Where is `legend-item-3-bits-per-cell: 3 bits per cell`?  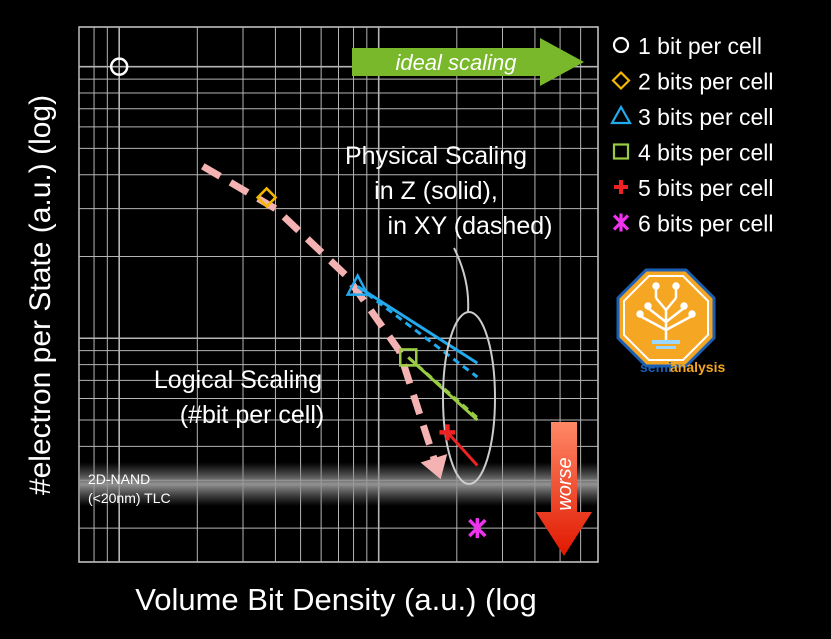
legend-item-3-bits-per-cell: 3 bits per cell is located at coordinates (692, 117).